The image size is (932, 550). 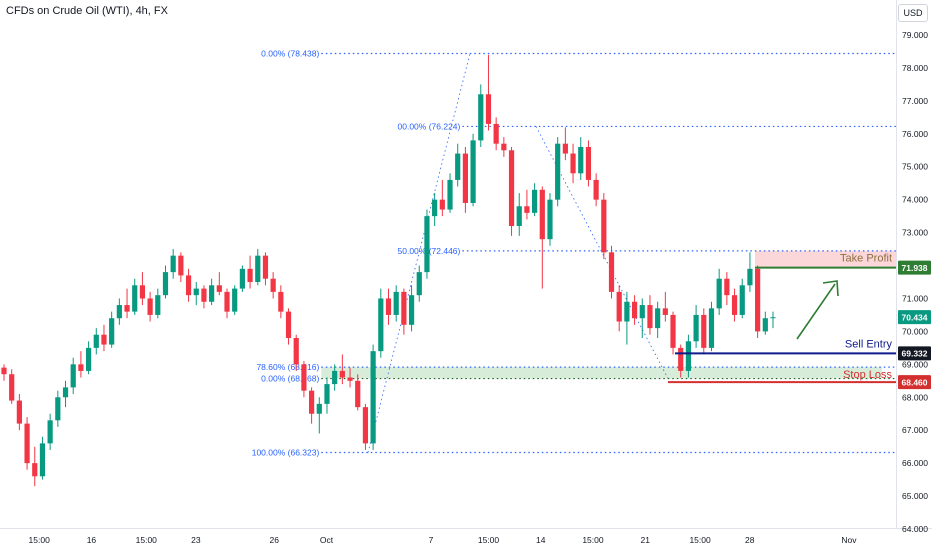 I want to click on fib-label: 100.00% (66.323), so click(x=286, y=452).